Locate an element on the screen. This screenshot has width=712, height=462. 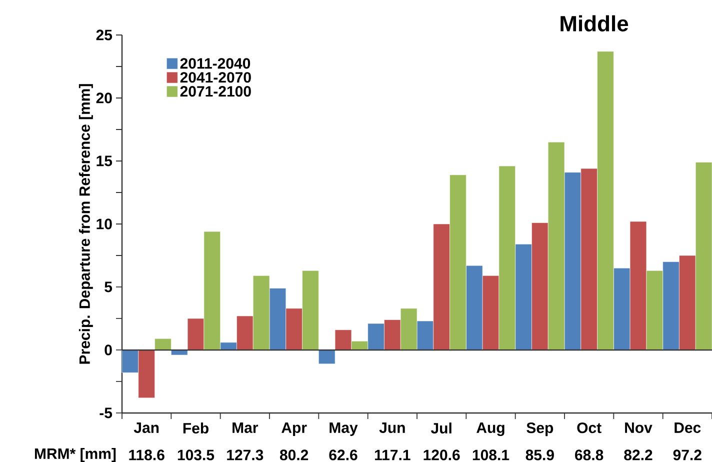
x-tick-label: Feb is located at coordinates (195, 428).